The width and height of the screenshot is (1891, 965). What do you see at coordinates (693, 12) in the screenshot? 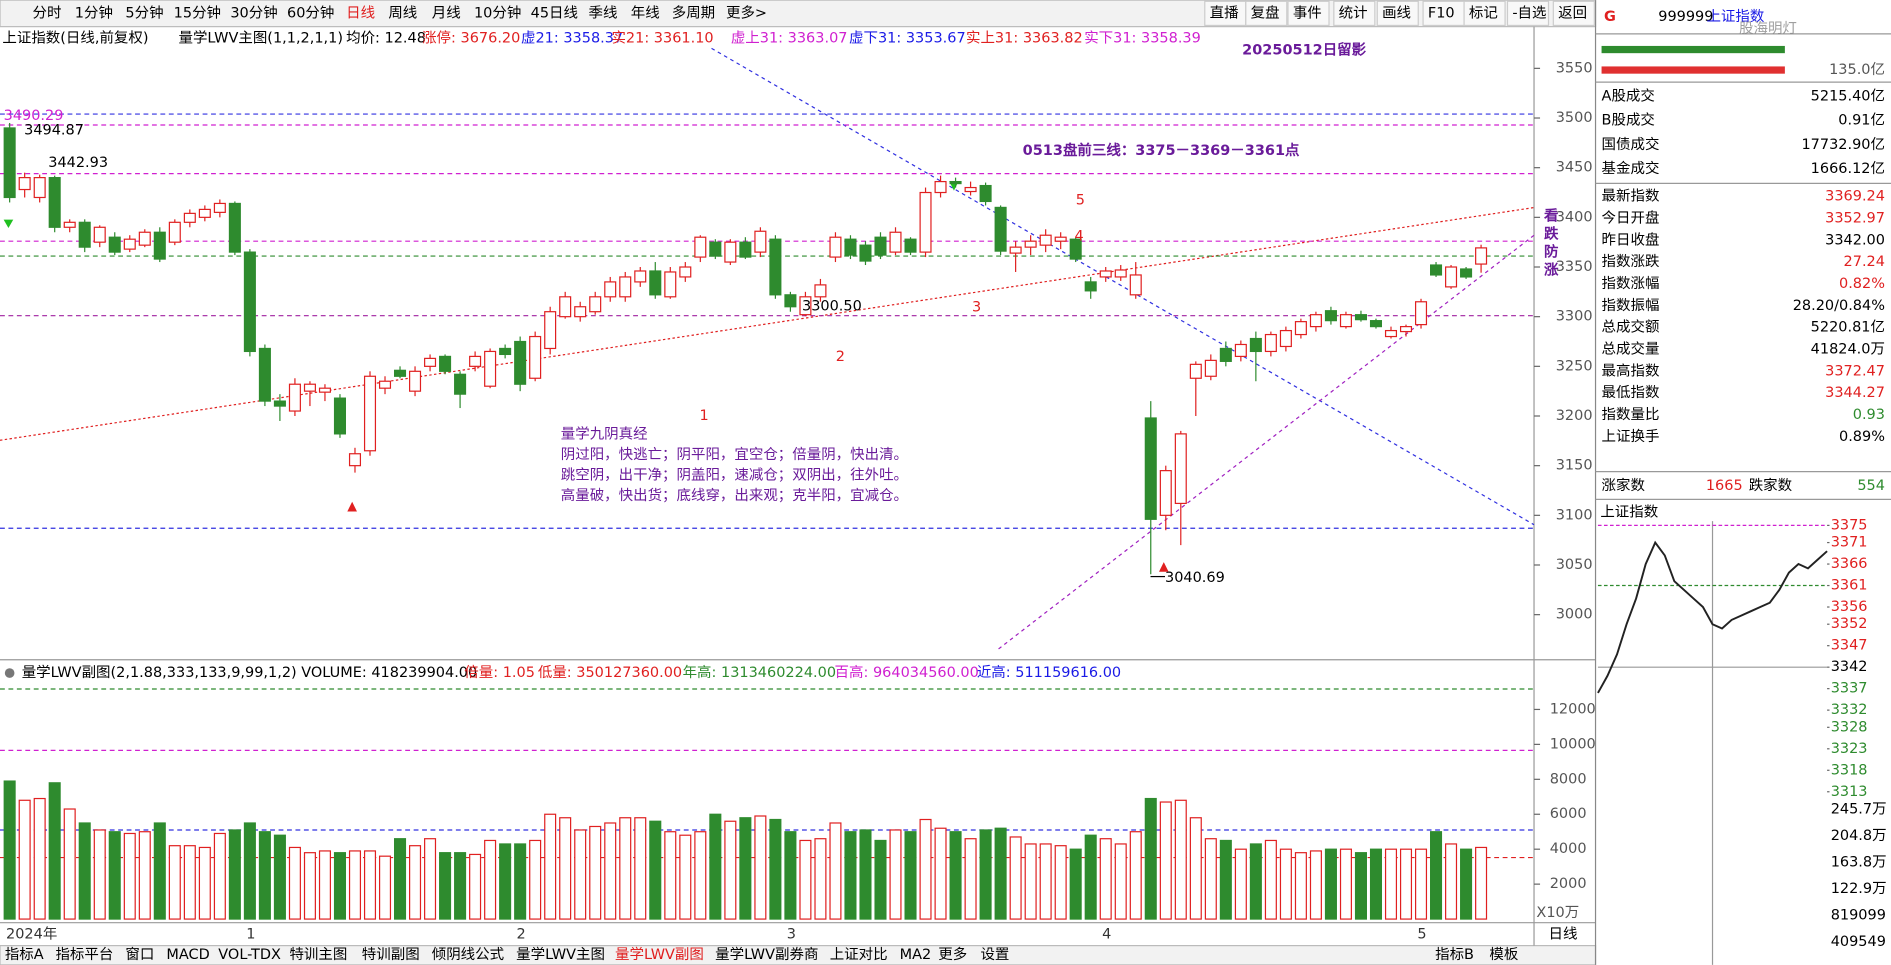
I see `period-tab: 多周期` at bounding box center [693, 12].